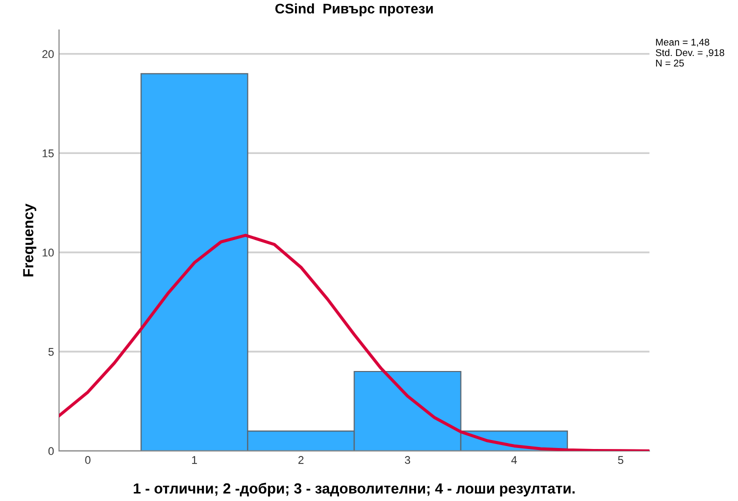  Describe the element at coordinates (621, 460) in the screenshot. I see `x-tick-label: 5` at that location.